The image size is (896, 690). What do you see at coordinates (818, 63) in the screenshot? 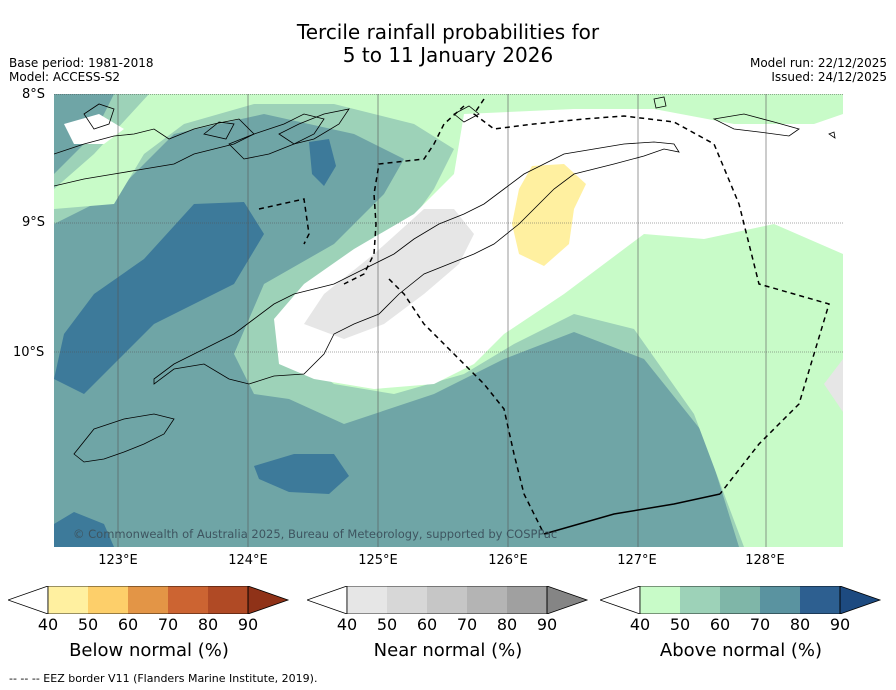
I see `model-run: Model run: 22/12/2025` at bounding box center [818, 63].